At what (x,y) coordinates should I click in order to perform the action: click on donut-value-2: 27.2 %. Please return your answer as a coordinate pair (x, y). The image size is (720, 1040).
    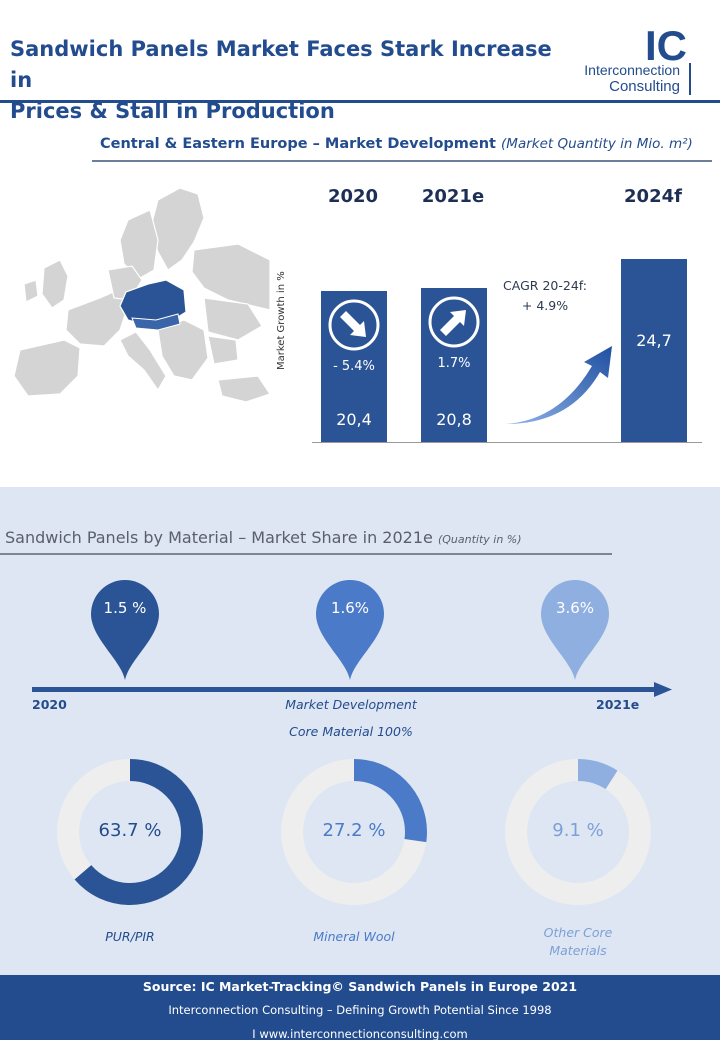
    Looking at the image, I should click on (354, 830).